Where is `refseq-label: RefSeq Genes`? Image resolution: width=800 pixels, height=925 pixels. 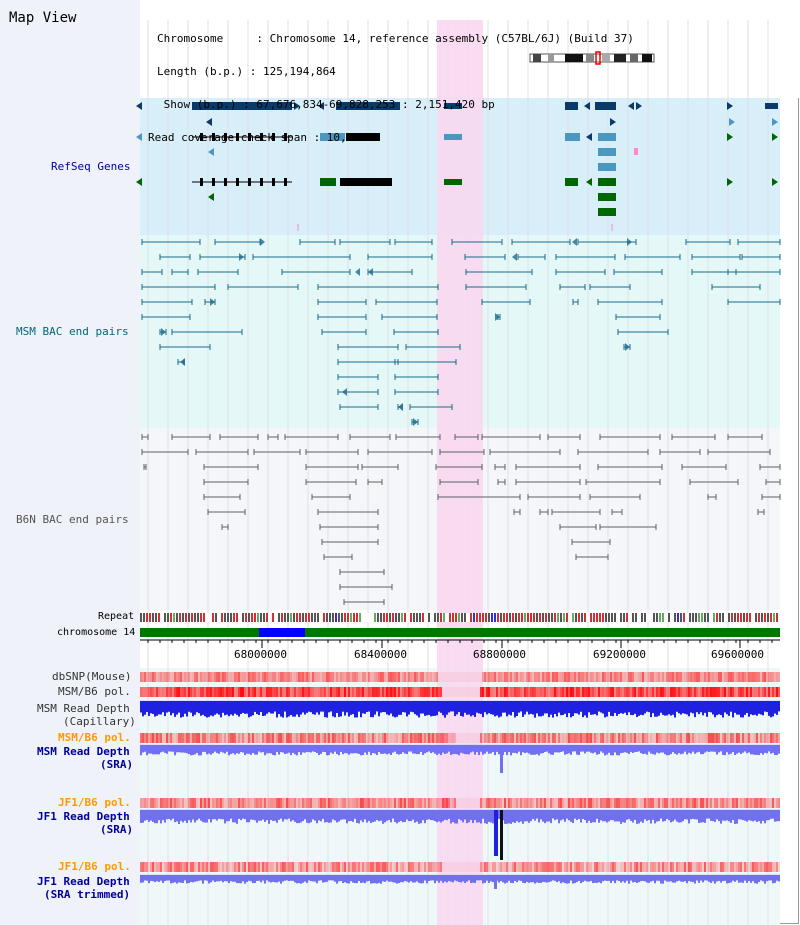 refseq-label: RefSeq Genes is located at coordinates (91, 166).